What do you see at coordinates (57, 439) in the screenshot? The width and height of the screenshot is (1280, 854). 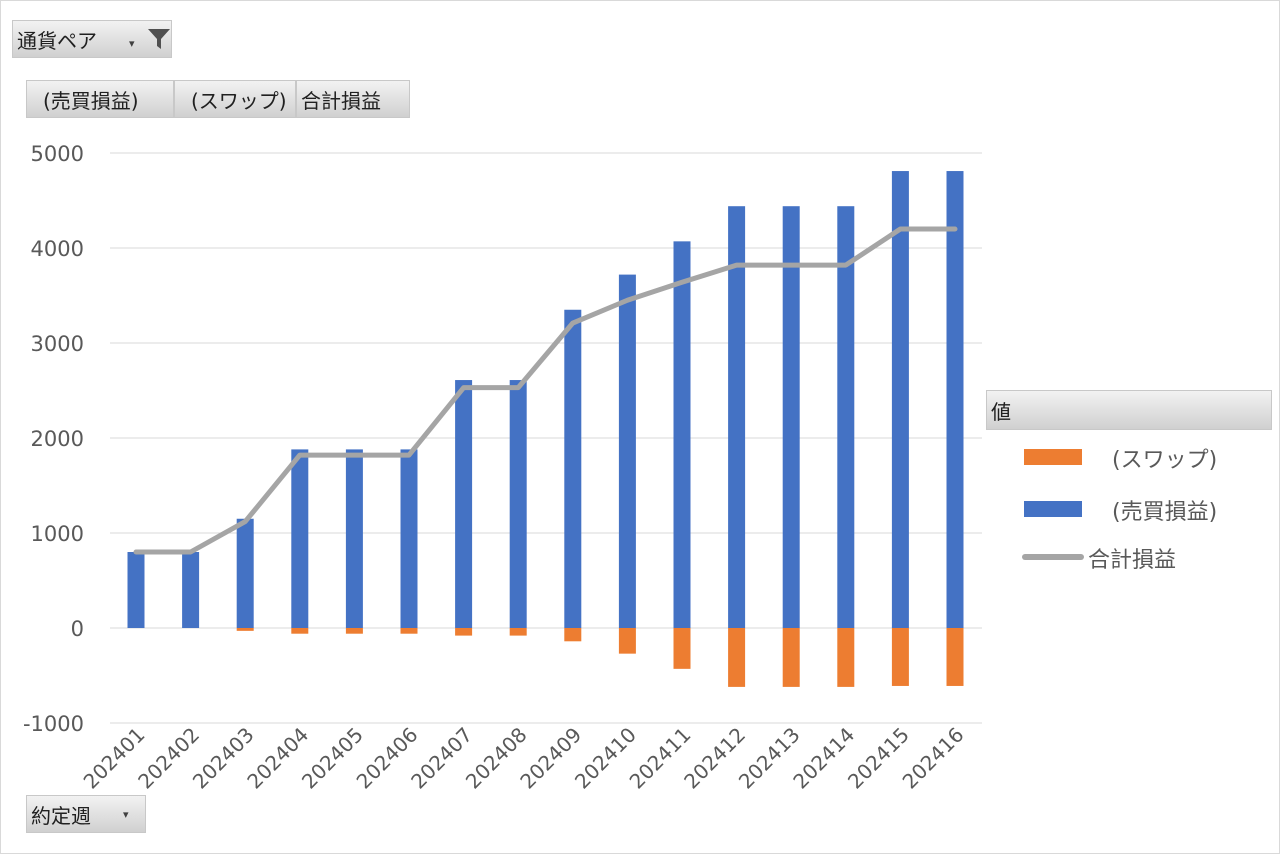 I see `y-tick-label: 2000` at bounding box center [57, 439].